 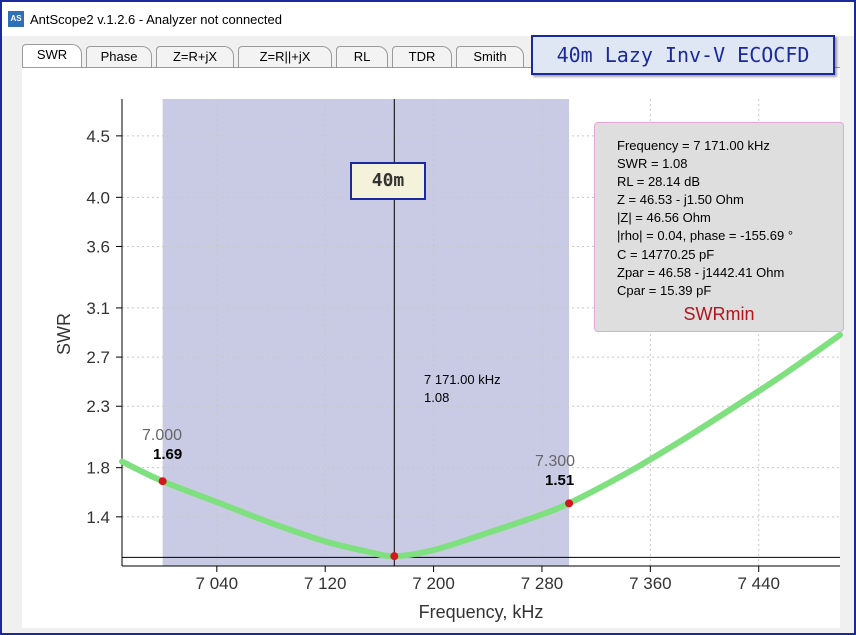 What do you see at coordinates (64, 334) in the screenshot?
I see `y-axis-label: SWR` at bounding box center [64, 334].